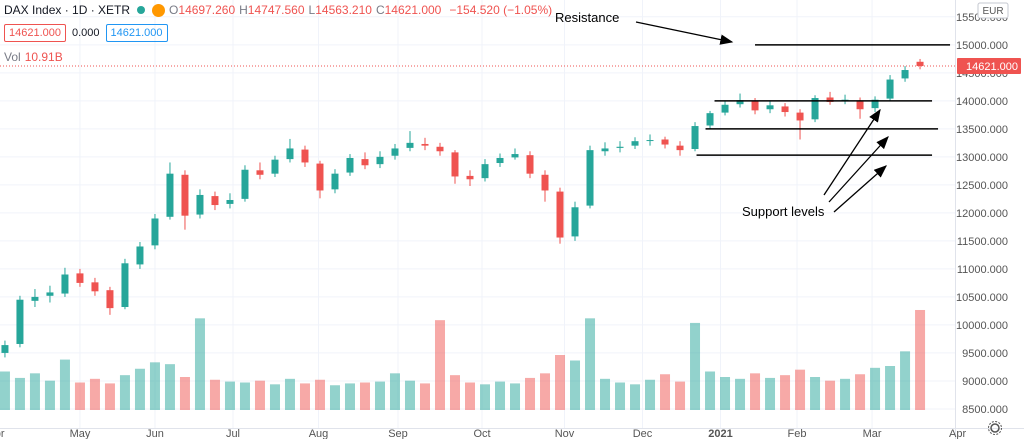 The width and height of the screenshot is (1024, 439). What do you see at coordinates (720, 433) in the screenshot?
I see `x-tick-label: 2021` at bounding box center [720, 433].